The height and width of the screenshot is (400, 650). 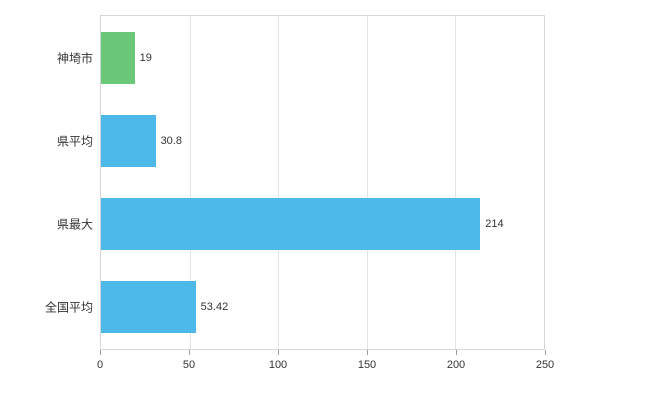 I want to click on category-label: 県最大, so click(x=74, y=224).